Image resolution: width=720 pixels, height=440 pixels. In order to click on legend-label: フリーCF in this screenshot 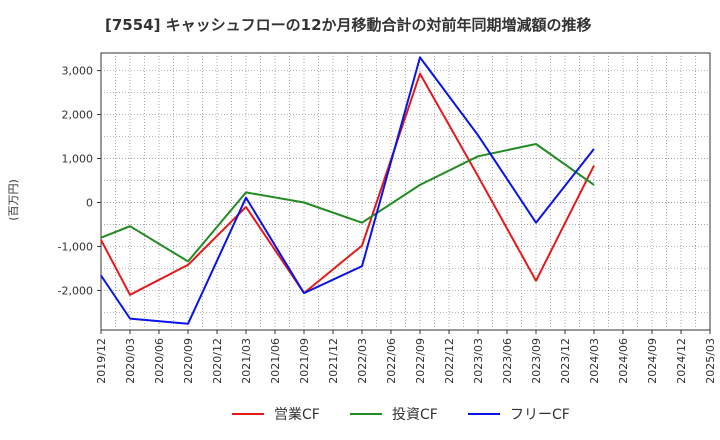, I will do `click(540, 415)`.